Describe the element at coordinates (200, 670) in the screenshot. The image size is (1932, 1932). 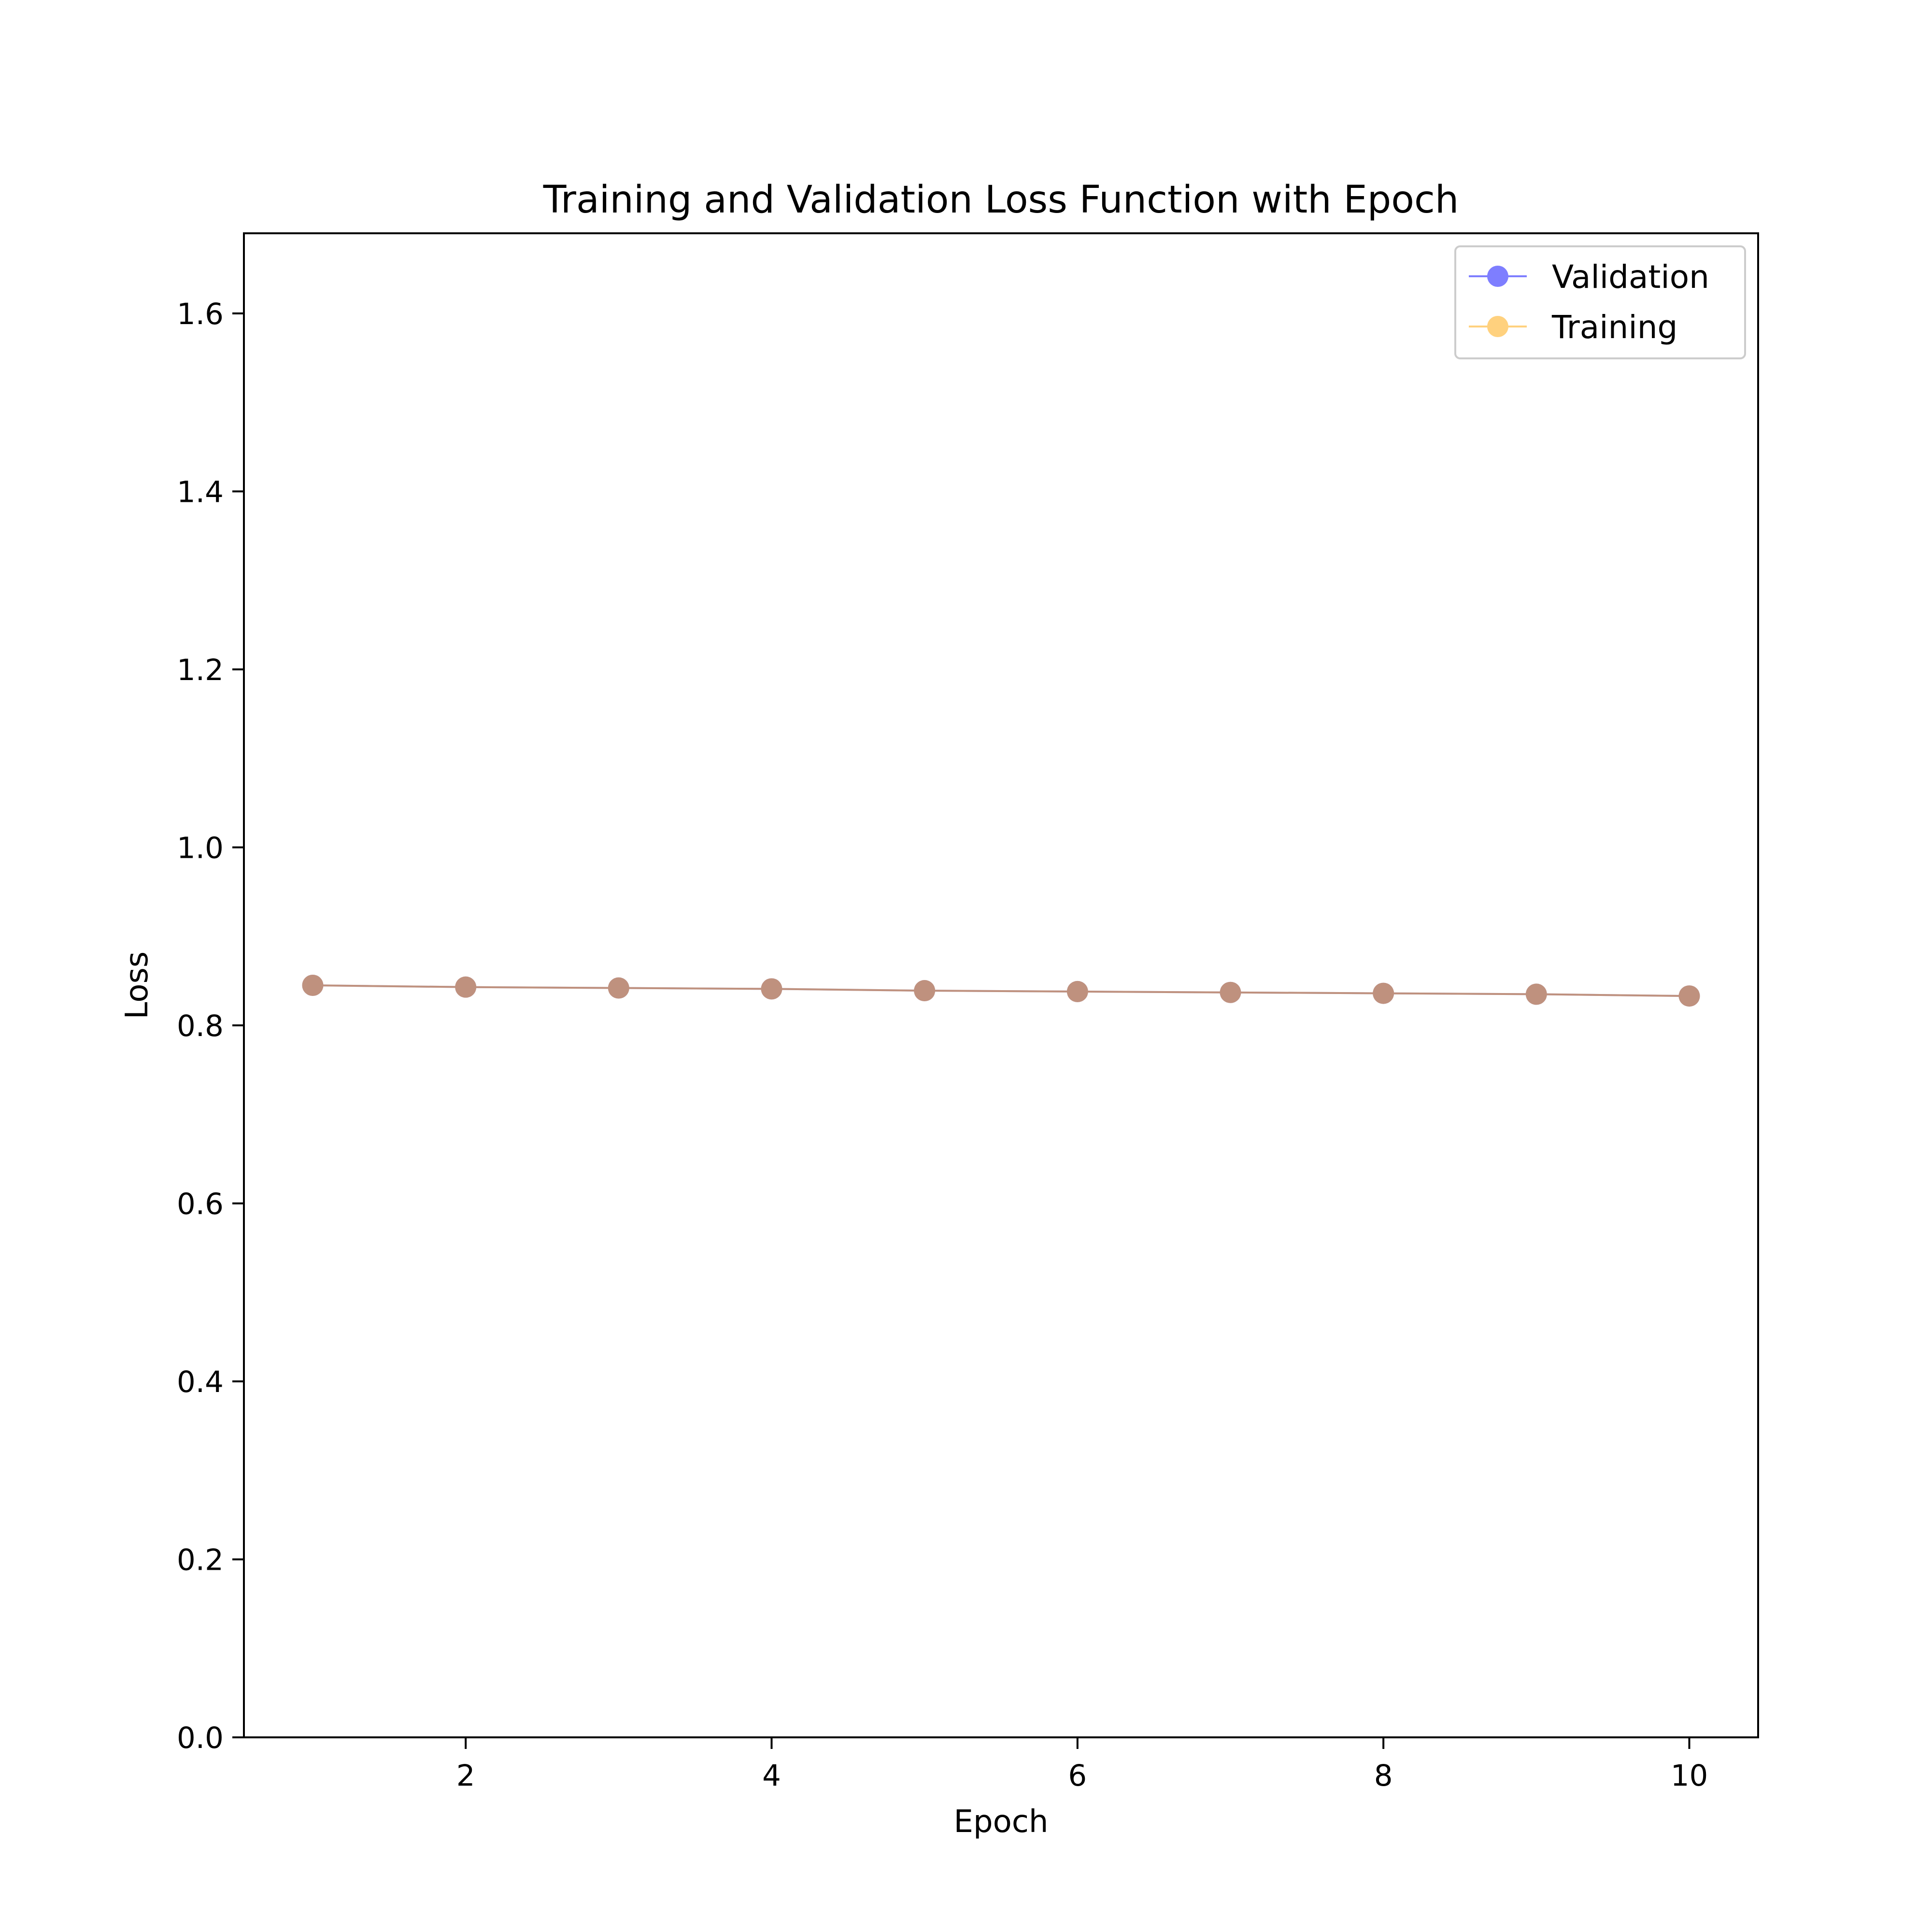
I see `y-tick-label: 1.2` at that location.